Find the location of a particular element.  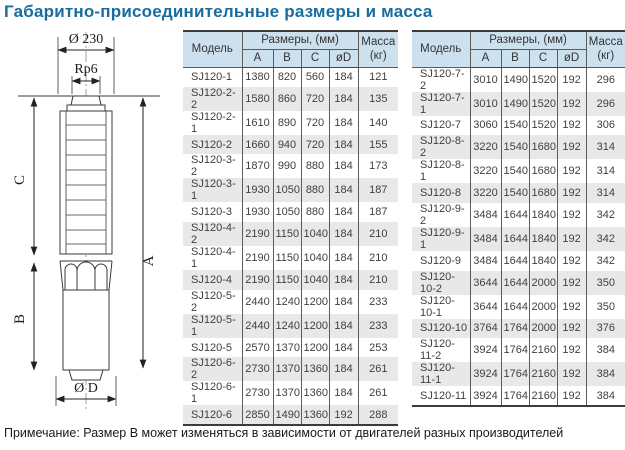

model-cell: SJ120-9-1 is located at coordinates (441, 238).